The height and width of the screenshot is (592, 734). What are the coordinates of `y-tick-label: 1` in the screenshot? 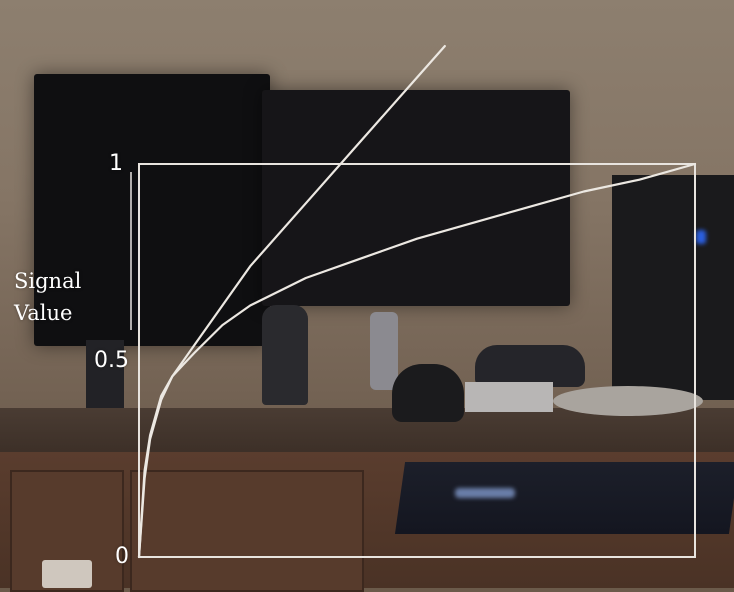 It's located at (116, 163).